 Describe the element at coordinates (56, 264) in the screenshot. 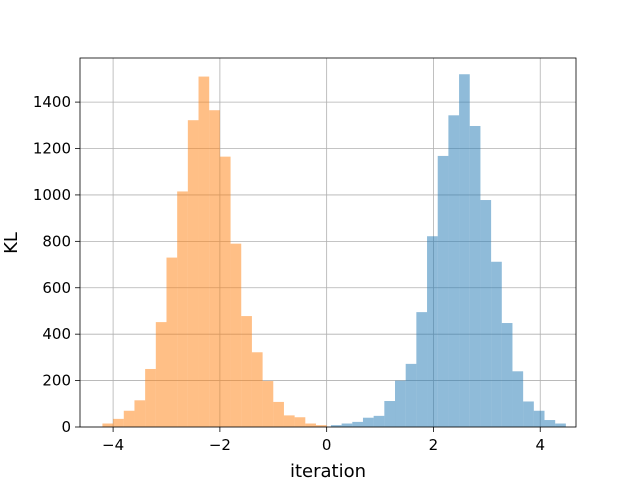

I see `y-axis-ticks: 0 200 400 600 800 1000 1200 1400` at that location.